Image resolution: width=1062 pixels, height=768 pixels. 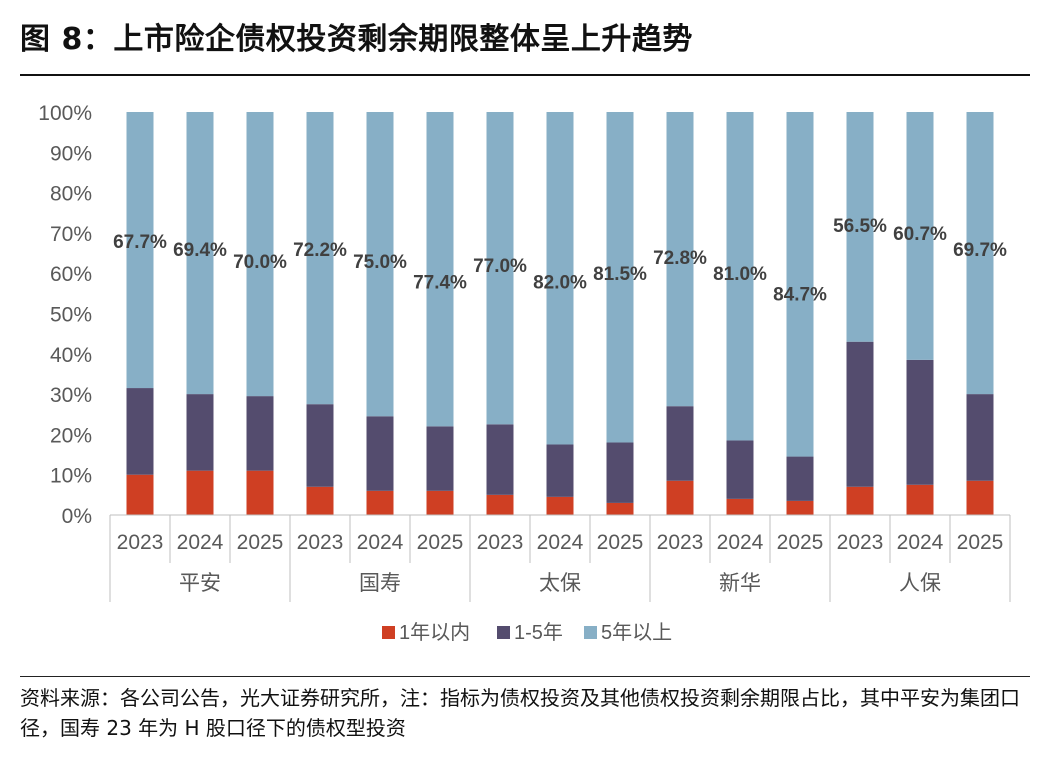 I want to click on legend-label: 1-5年, so click(x=538, y=632).